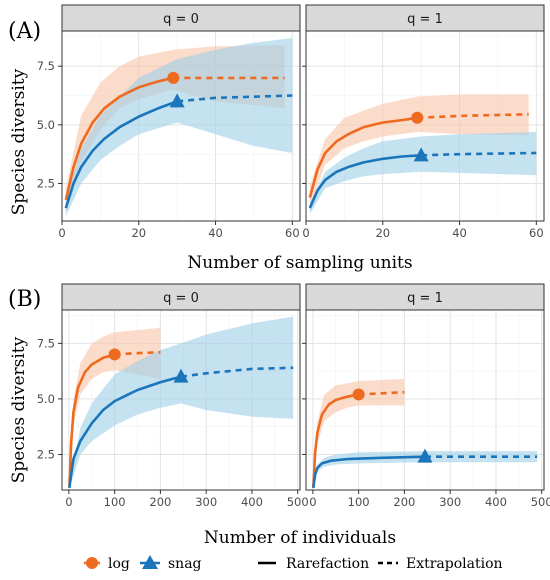 The height and width of the screenshot is (580, 550). I want to click on row-label-a: (A), so click(24, 31).